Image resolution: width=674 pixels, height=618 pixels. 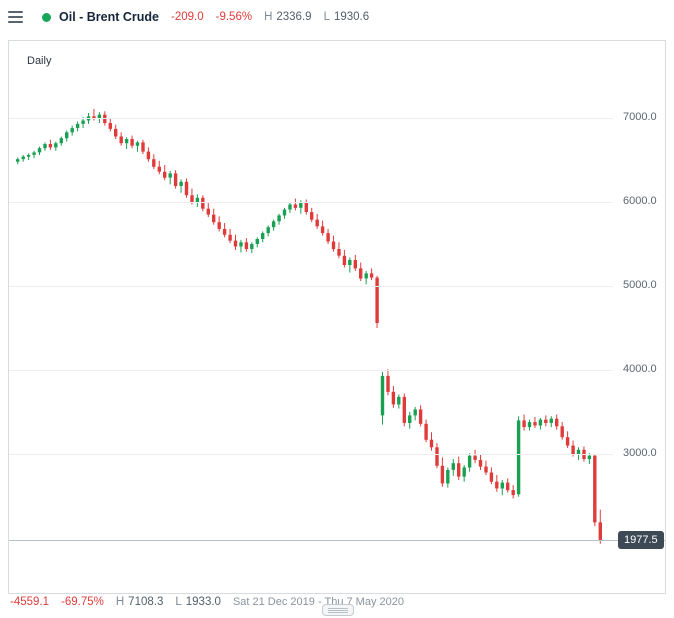 What do you see at coordinates (187, 17) in the screenshot?
I see `day-change-value: -209.0` at bounding box center [187, 17].